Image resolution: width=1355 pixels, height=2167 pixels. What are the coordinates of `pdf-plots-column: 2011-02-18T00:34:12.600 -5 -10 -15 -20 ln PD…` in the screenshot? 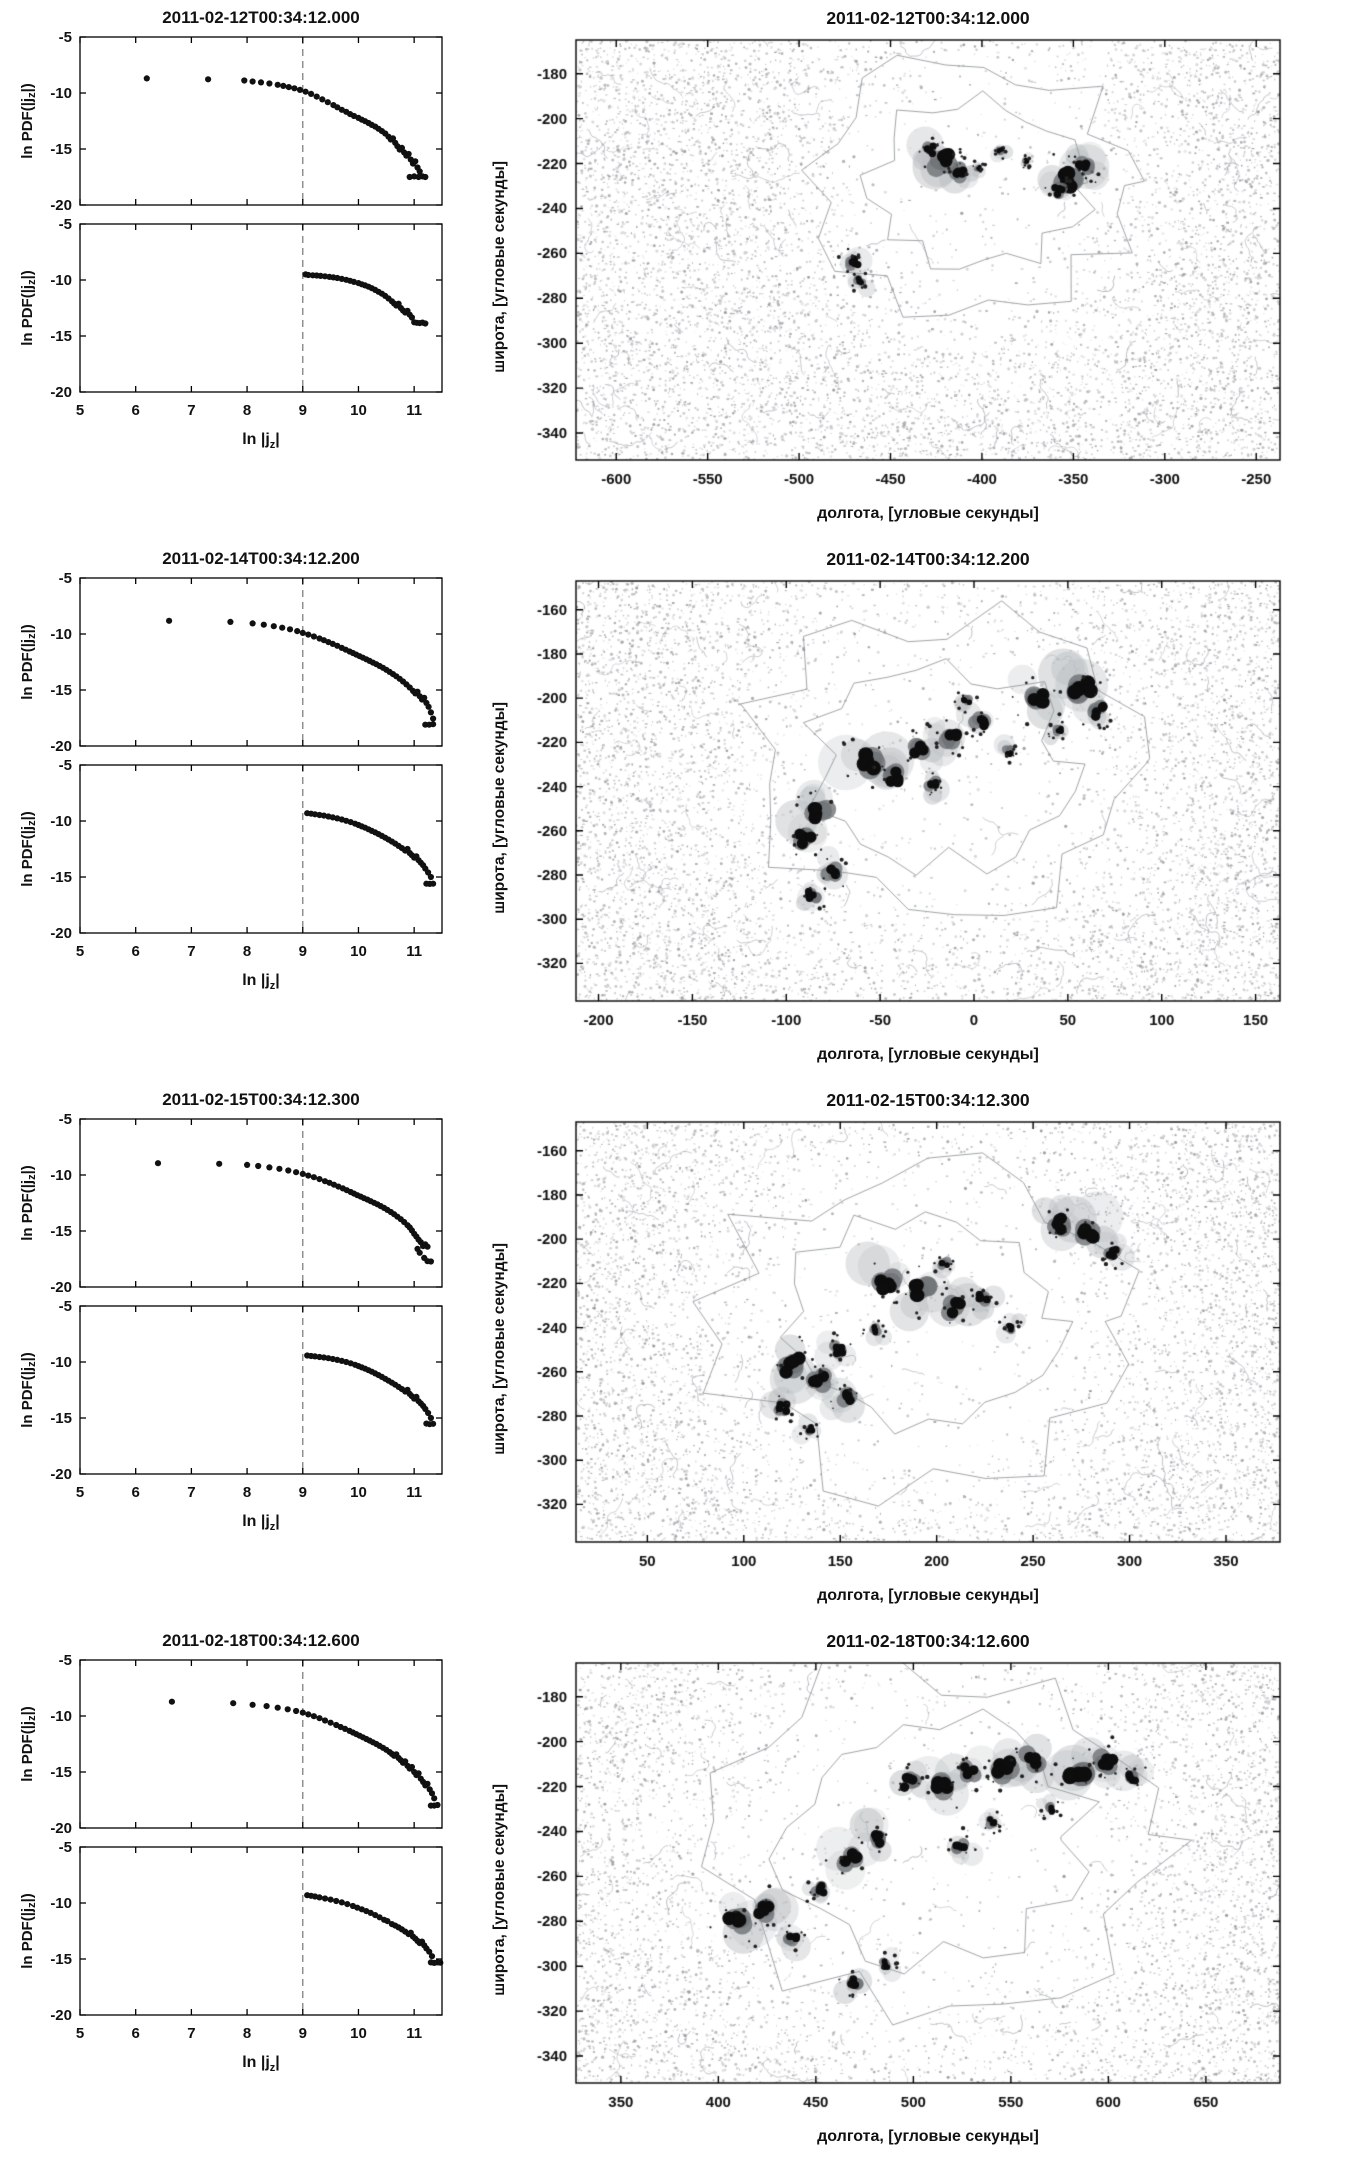 It's located at (235, 1893).